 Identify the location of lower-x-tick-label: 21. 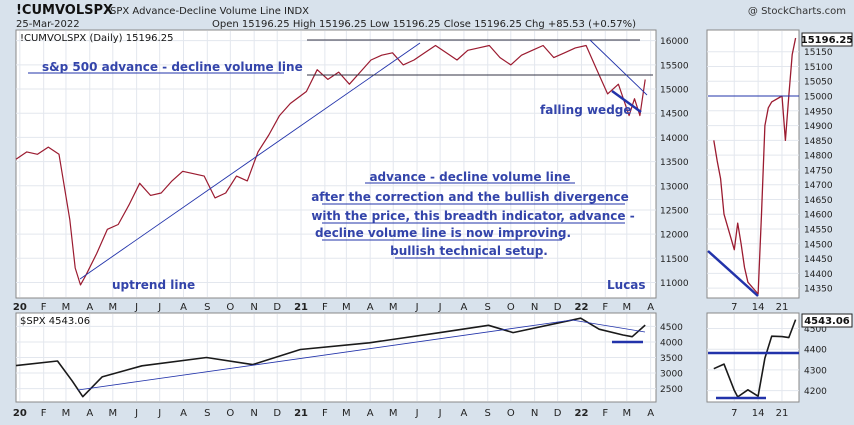
(301, 413).